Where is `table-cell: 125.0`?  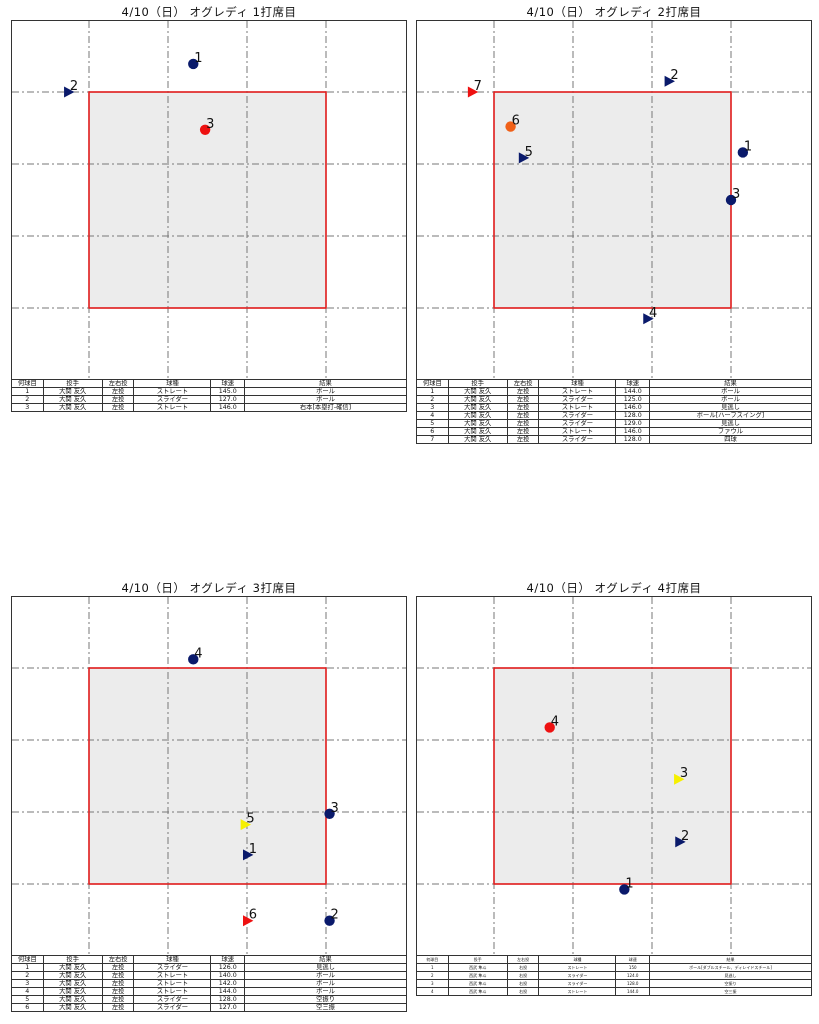 table-cell: 125.0 is located at coordinates (633, 399).